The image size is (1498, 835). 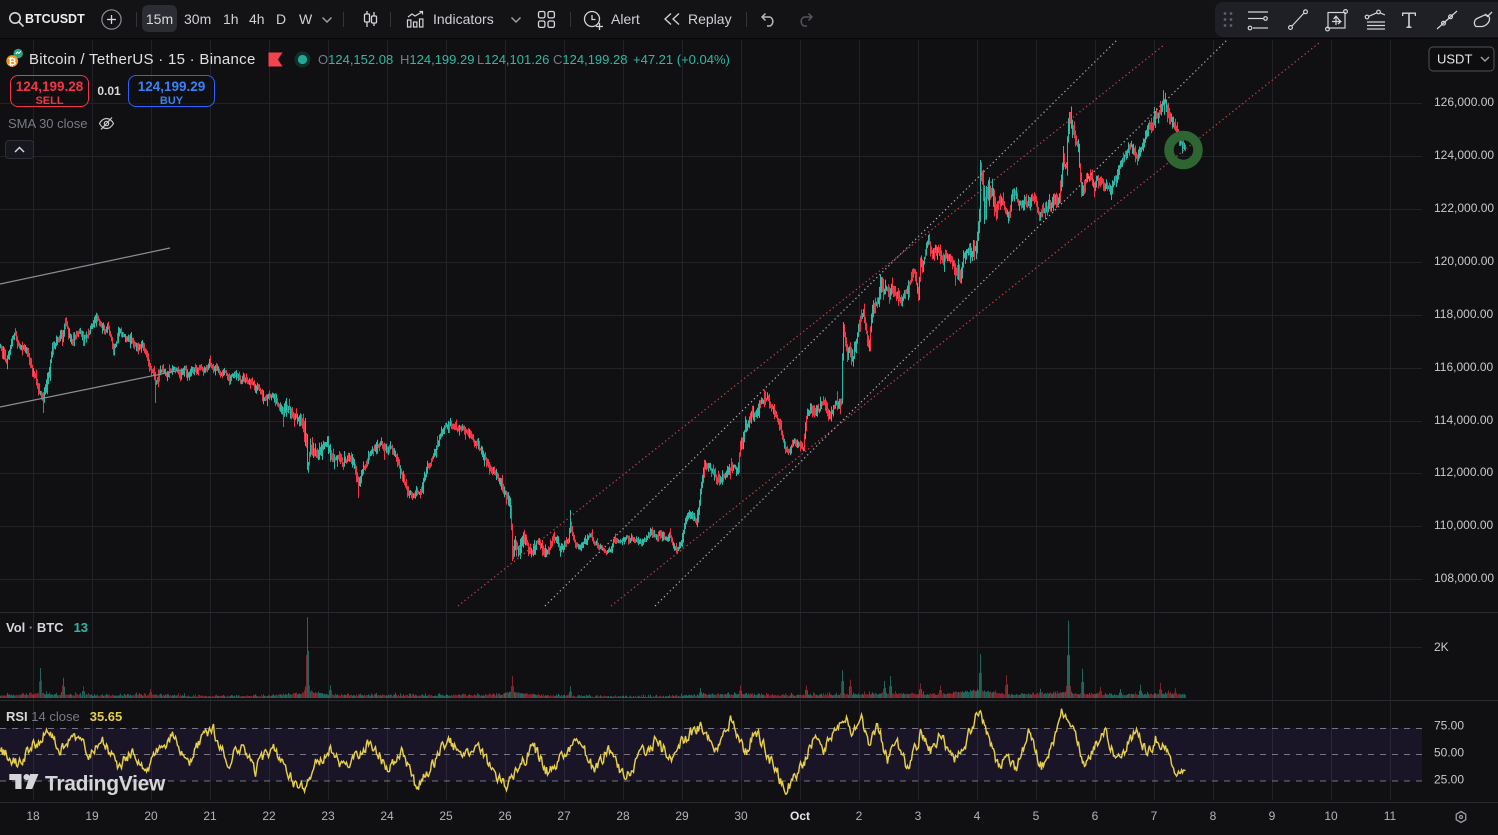 I want to click on svg-text: 75.00, so click(x=1449, y=726).